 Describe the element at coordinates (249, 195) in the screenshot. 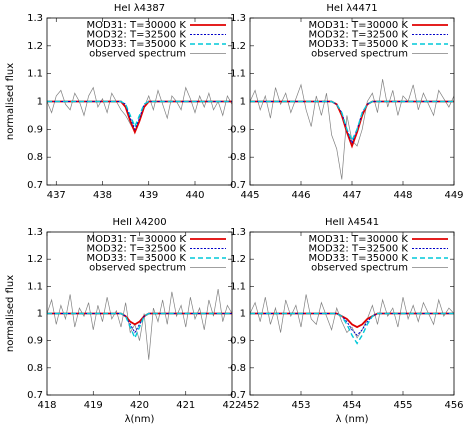

I see `x-tick-label: 445` at that location.